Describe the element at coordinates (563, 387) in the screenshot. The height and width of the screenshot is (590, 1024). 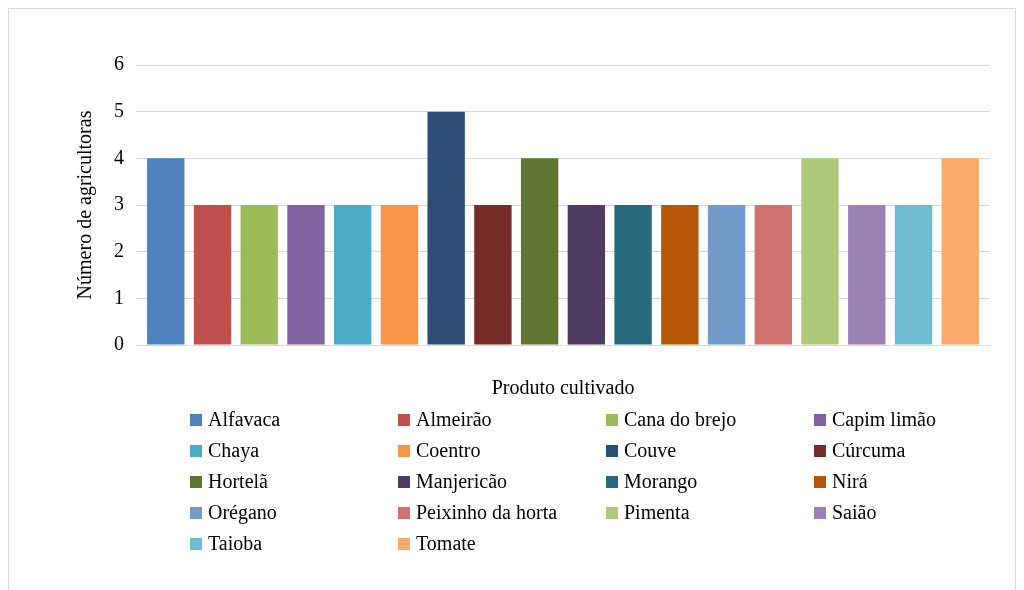
I see `x-axis-title: Produto cultivado` at that location.